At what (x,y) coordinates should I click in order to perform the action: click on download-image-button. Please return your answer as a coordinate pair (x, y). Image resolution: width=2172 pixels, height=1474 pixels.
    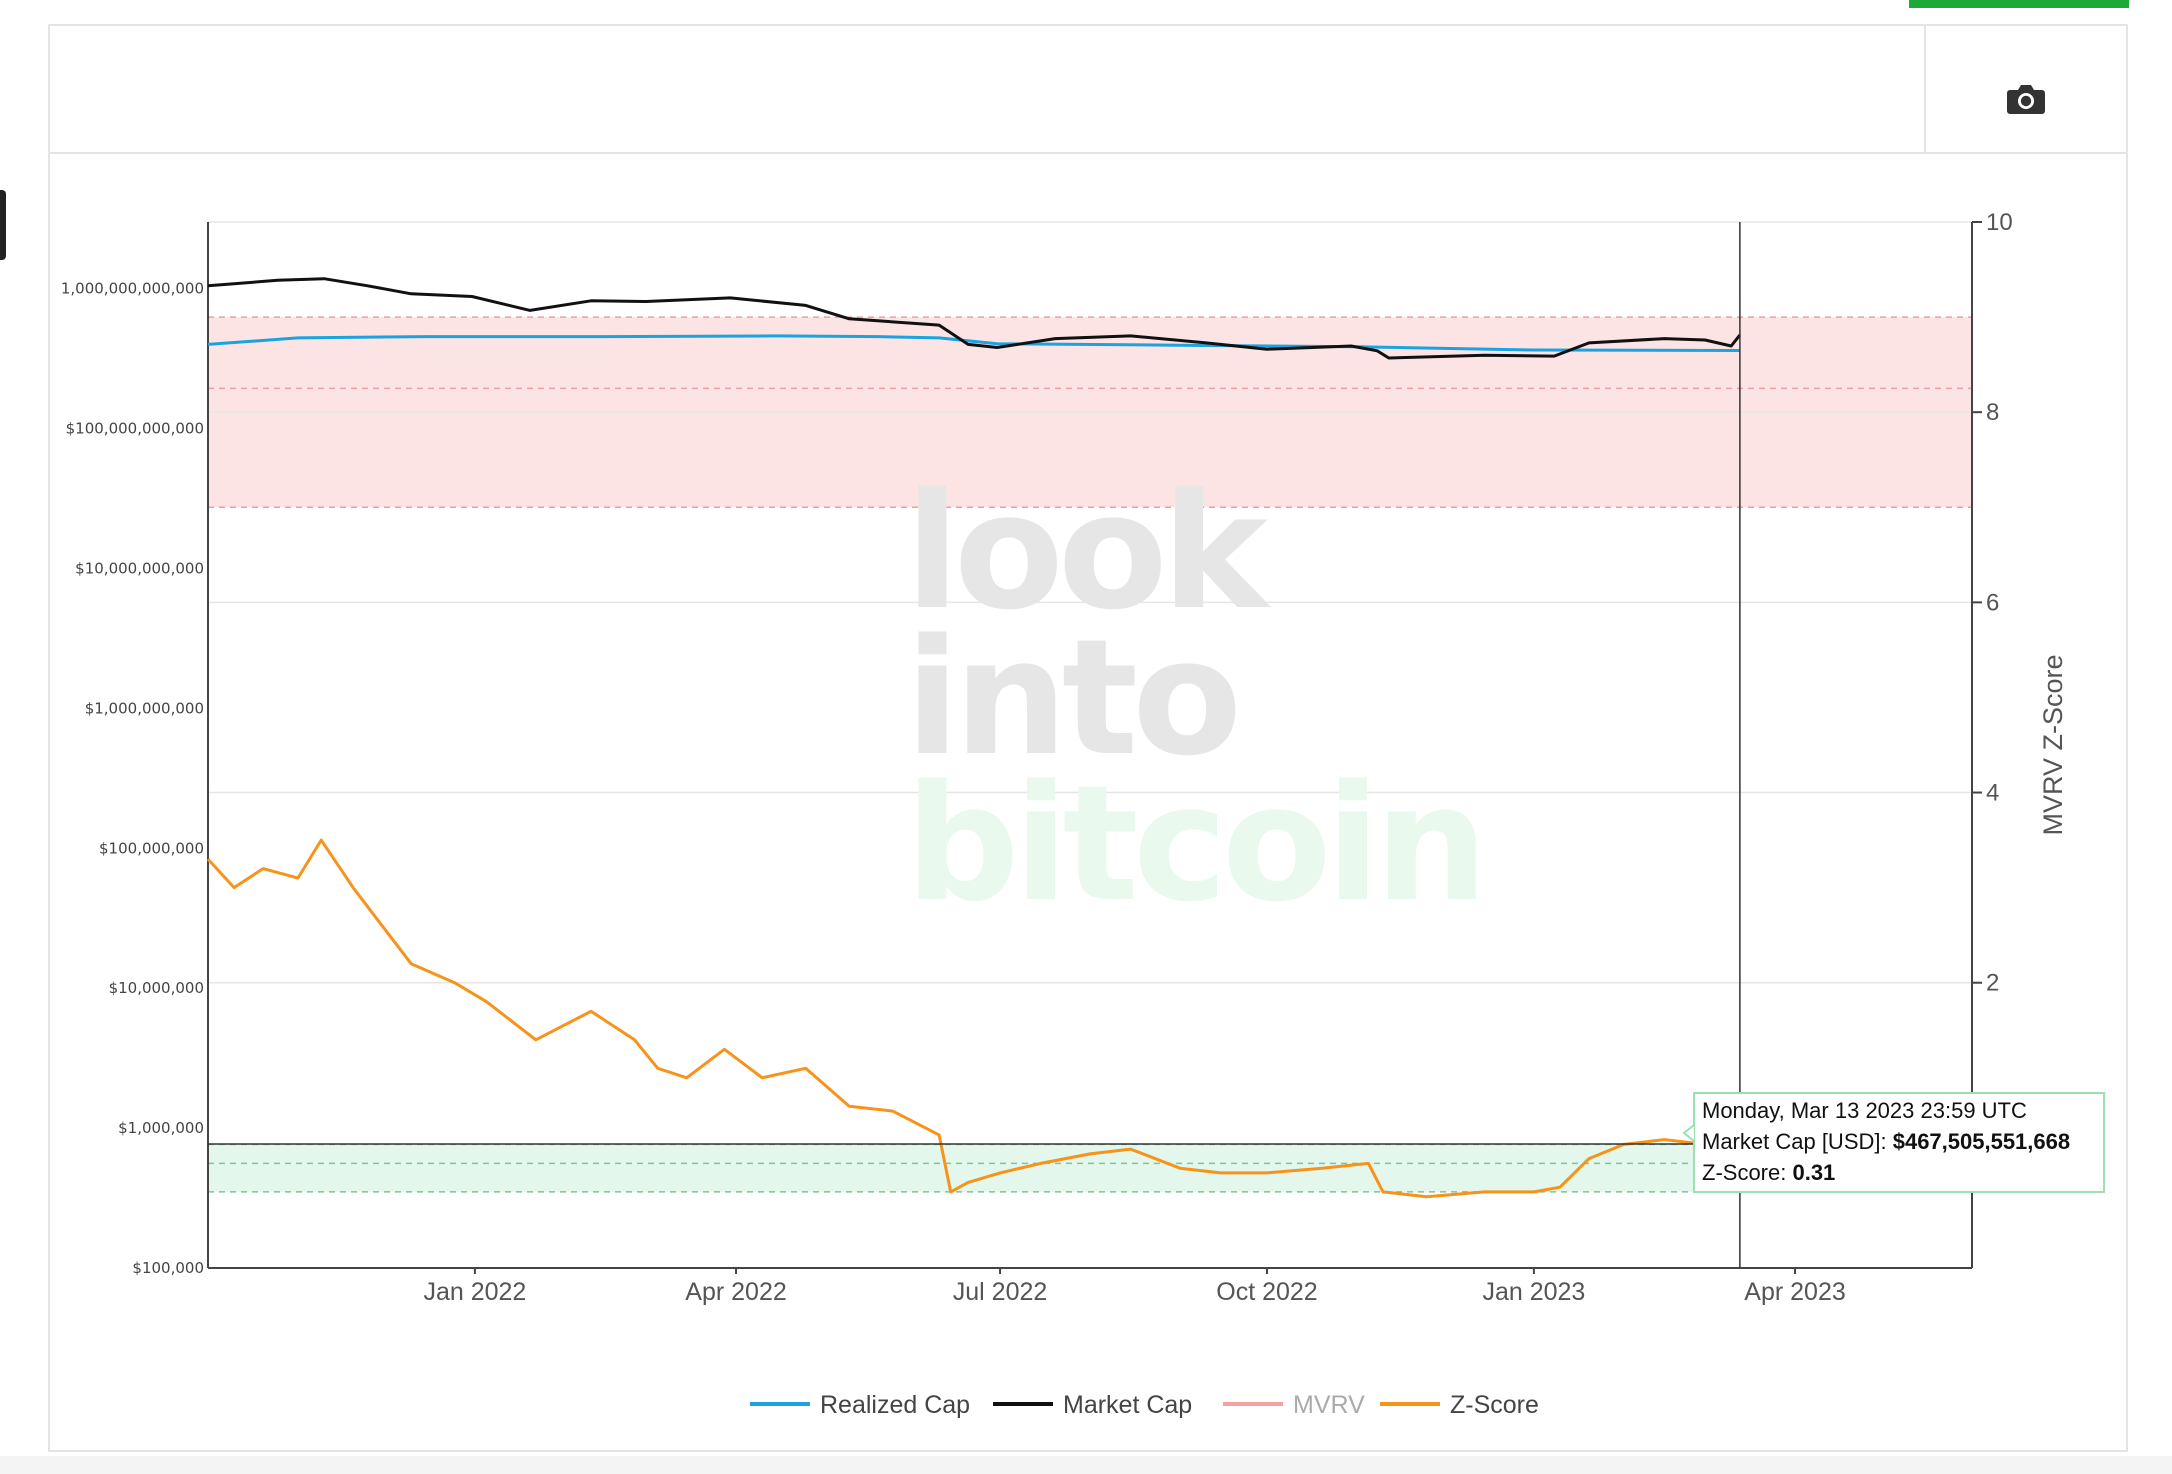
    Looking at the image, I should click on (2025, 89).